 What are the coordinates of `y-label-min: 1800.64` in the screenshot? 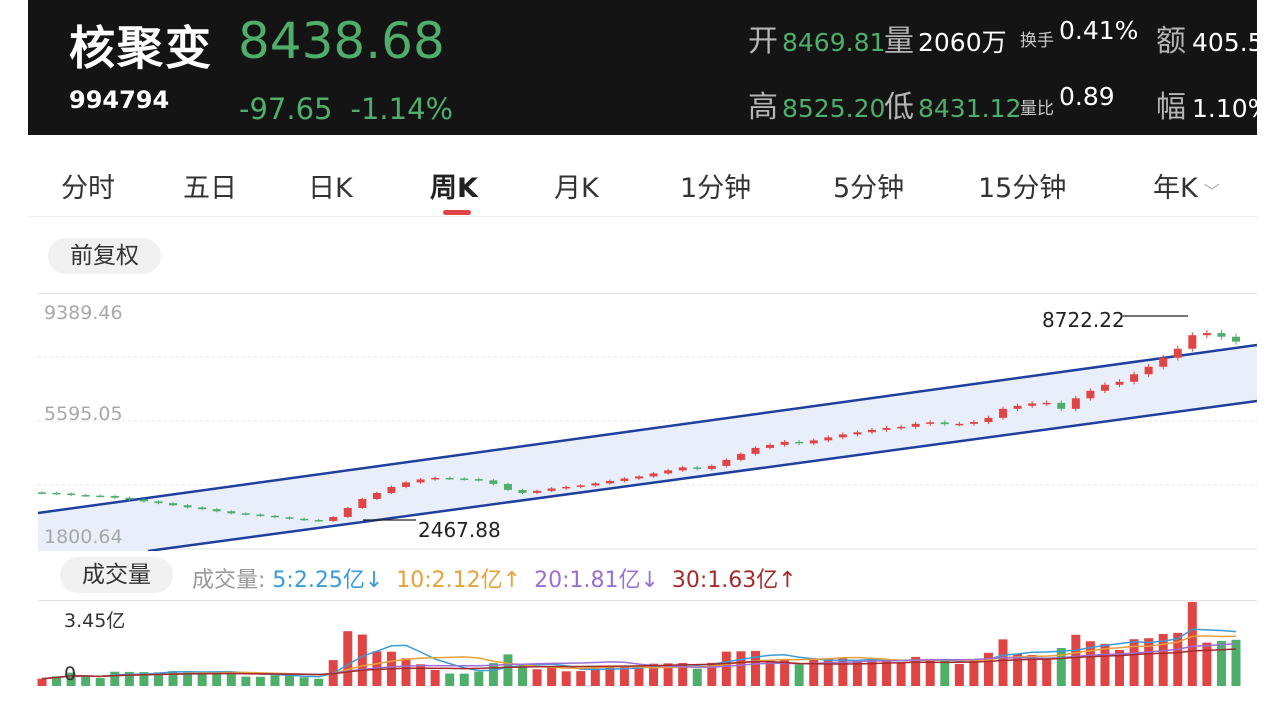 It's located at (83, 537).